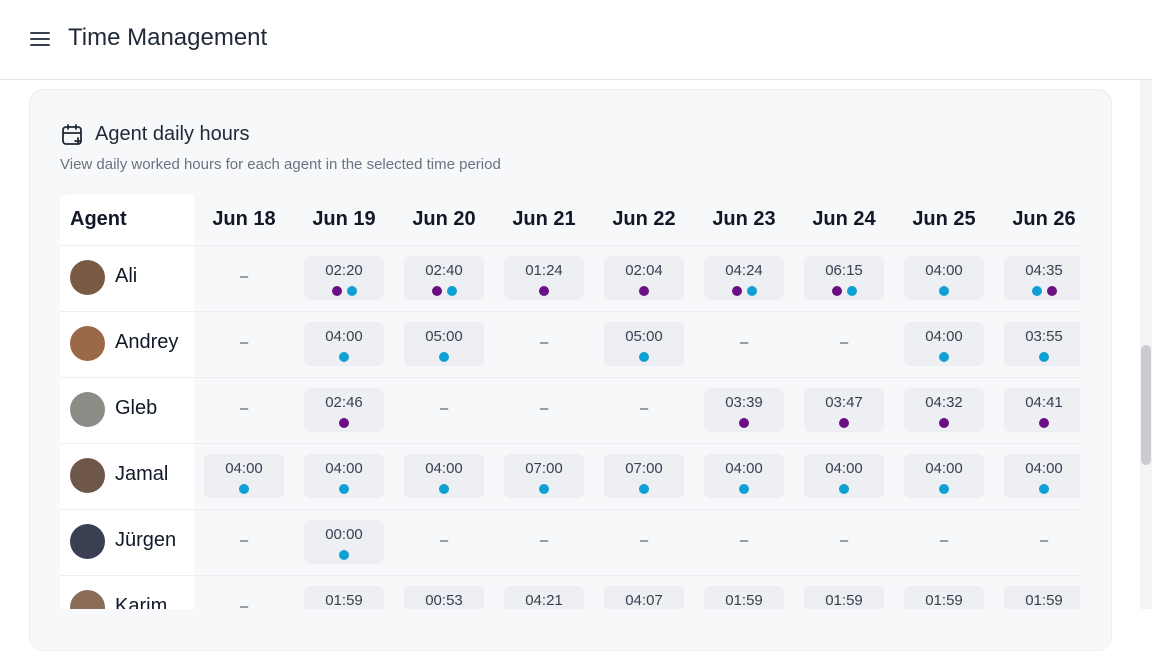 This screenshot has width=1152, height=651. I want to click on agent-name: Andrey, so click(147, 342).